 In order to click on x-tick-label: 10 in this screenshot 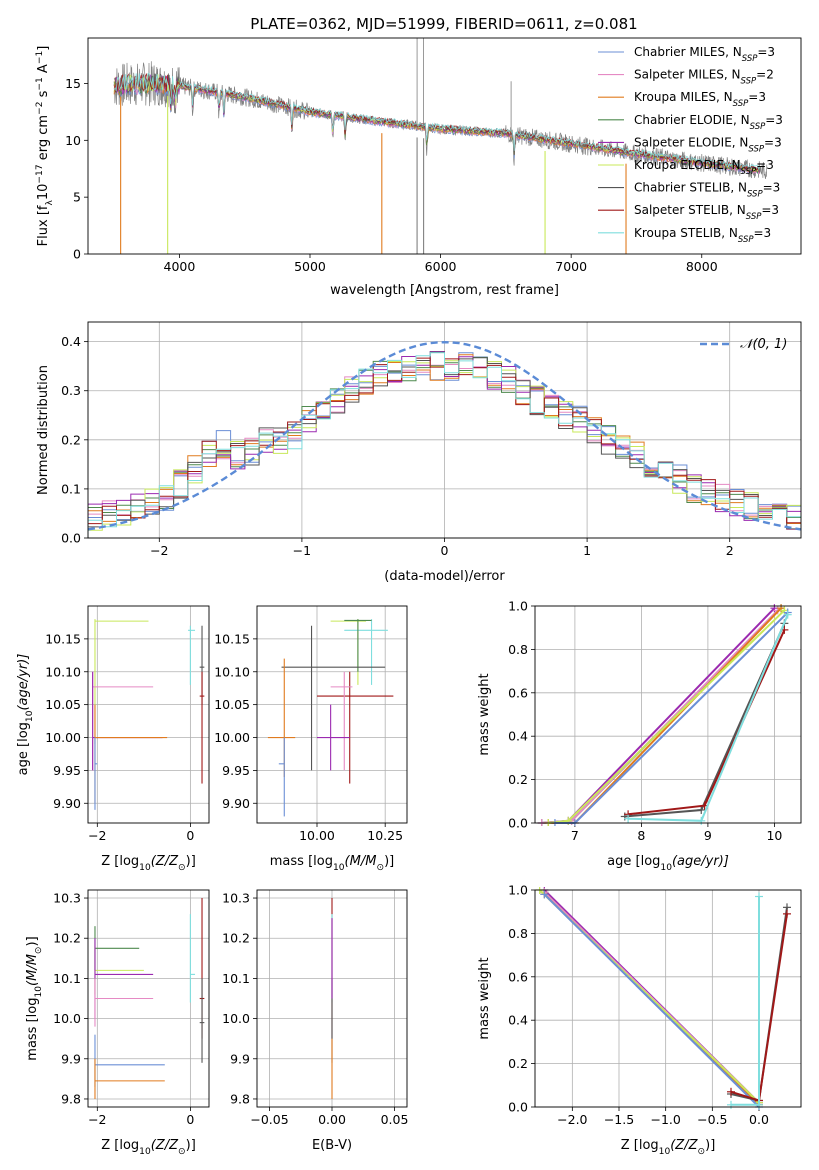, I will do `click(774, 835)`.